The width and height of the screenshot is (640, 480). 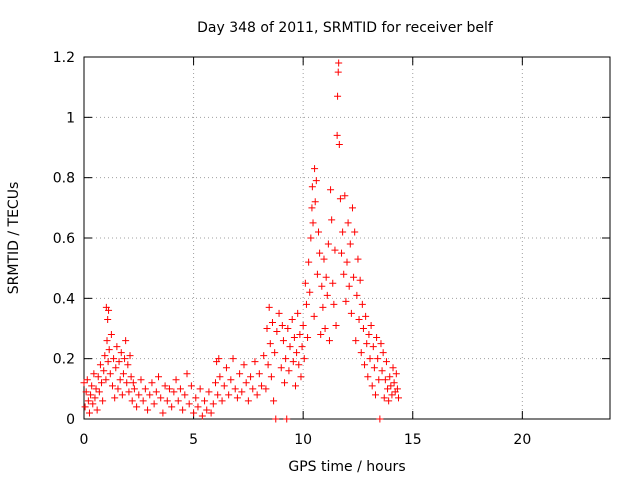 I want to click on x-tick-label: 5, so click(x=193, y=440).